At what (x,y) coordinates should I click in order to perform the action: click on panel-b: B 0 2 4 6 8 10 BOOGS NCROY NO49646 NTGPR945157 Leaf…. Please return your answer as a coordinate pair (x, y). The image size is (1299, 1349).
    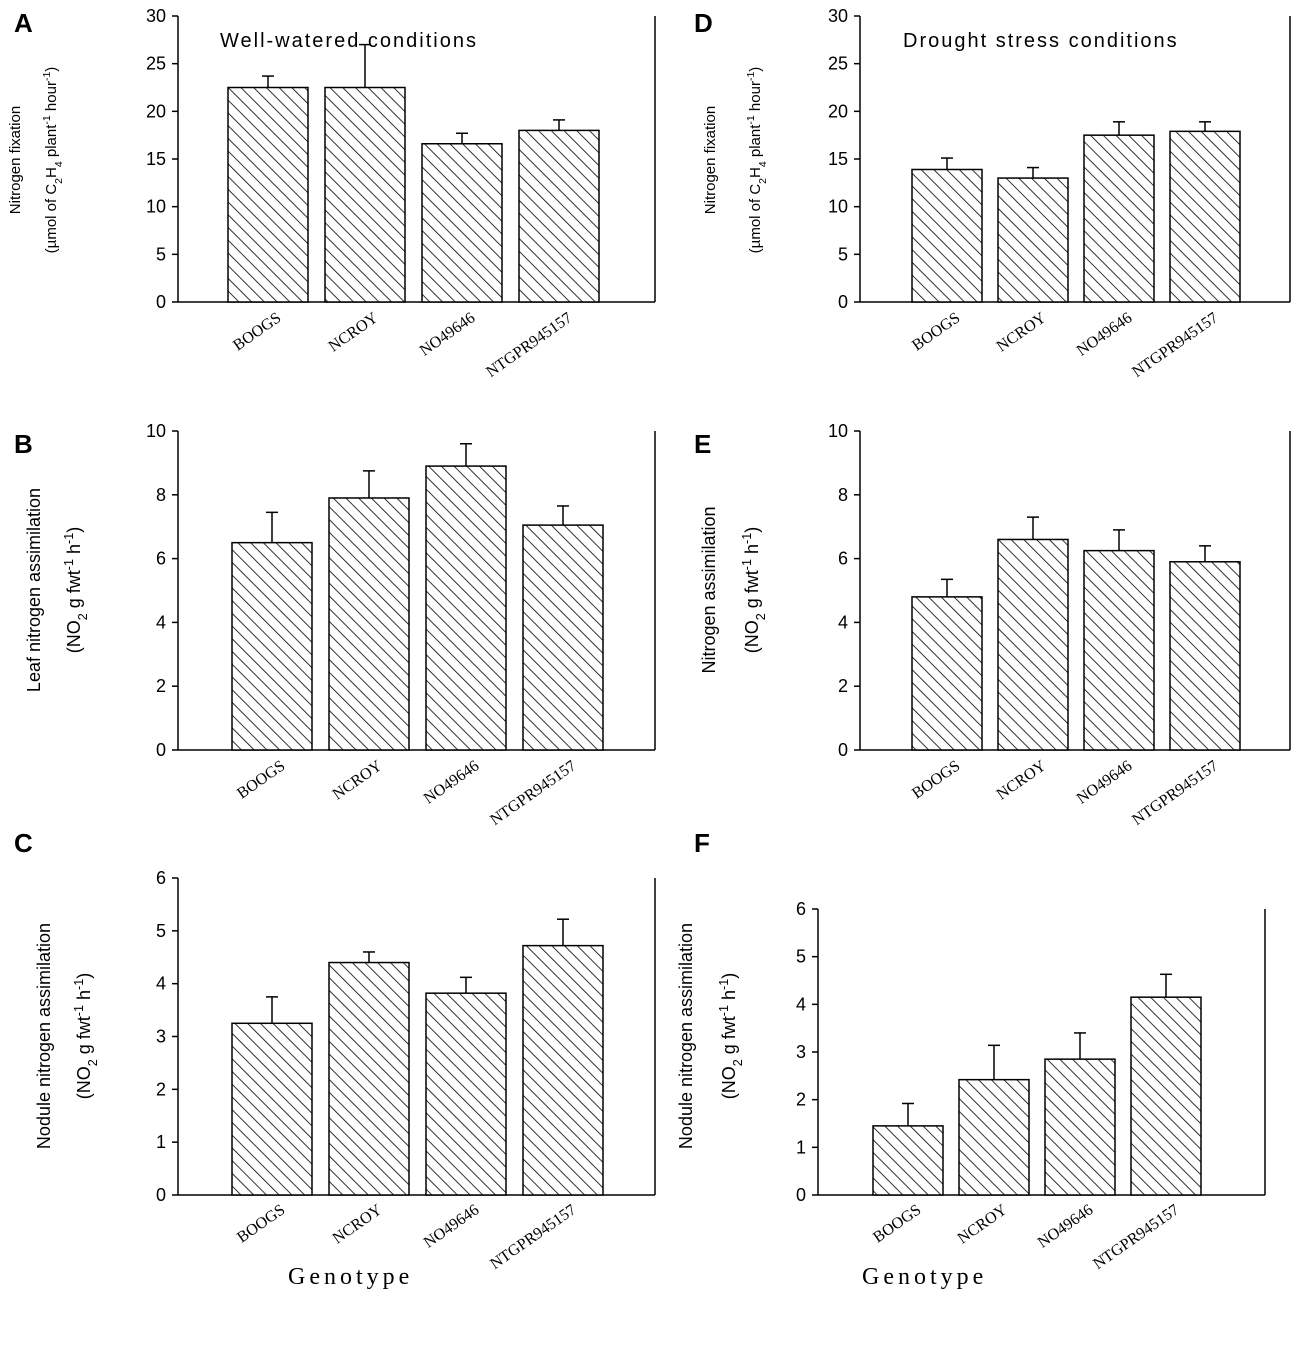
    Looking at the image, I should click on (335, 625).